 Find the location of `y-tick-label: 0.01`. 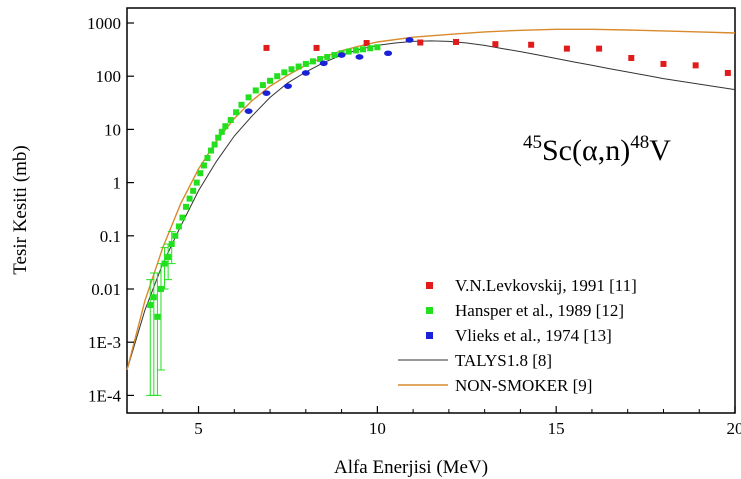

y-tick-label: 0.01 is located at coordinates (106, 289).